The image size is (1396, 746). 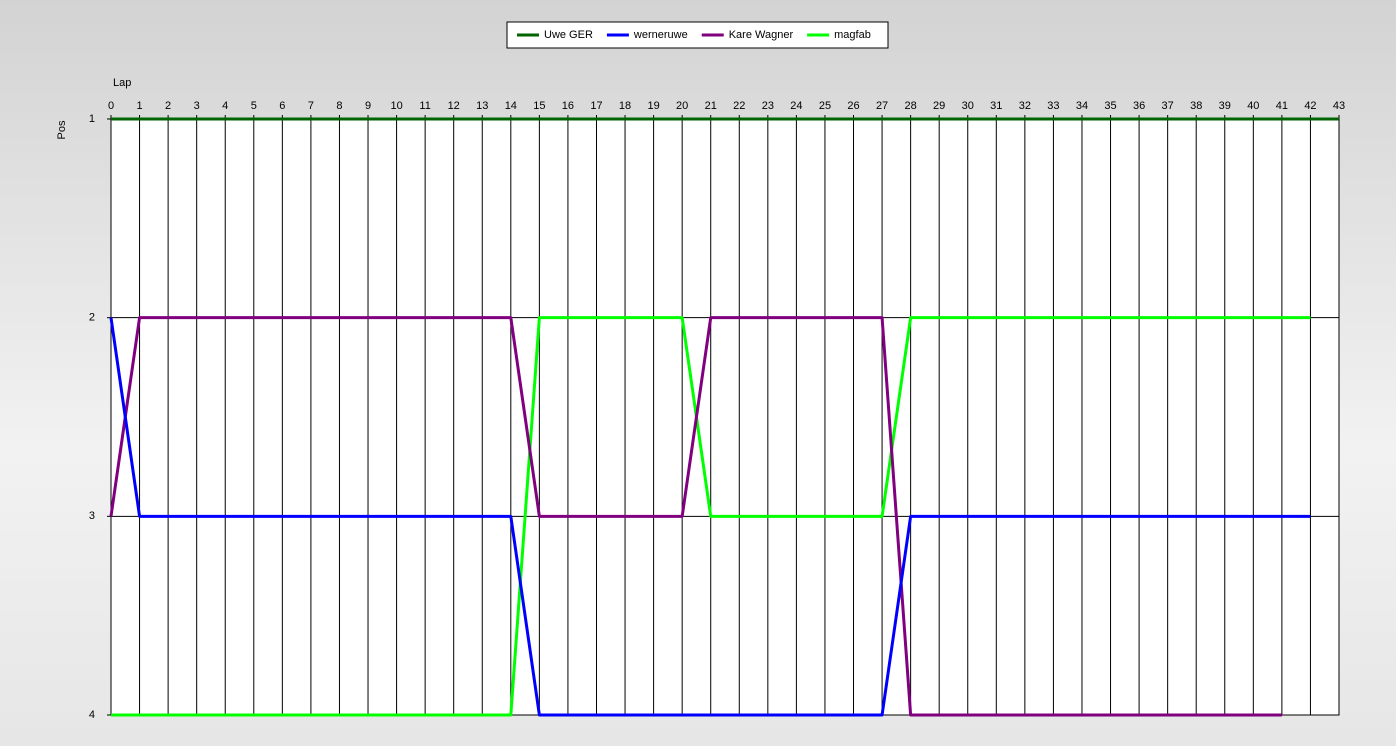 What do you see at coordinates (568, 35) in the screenshot?
I see `legend-label: Uwe GER` at bounding box center [568, 35].